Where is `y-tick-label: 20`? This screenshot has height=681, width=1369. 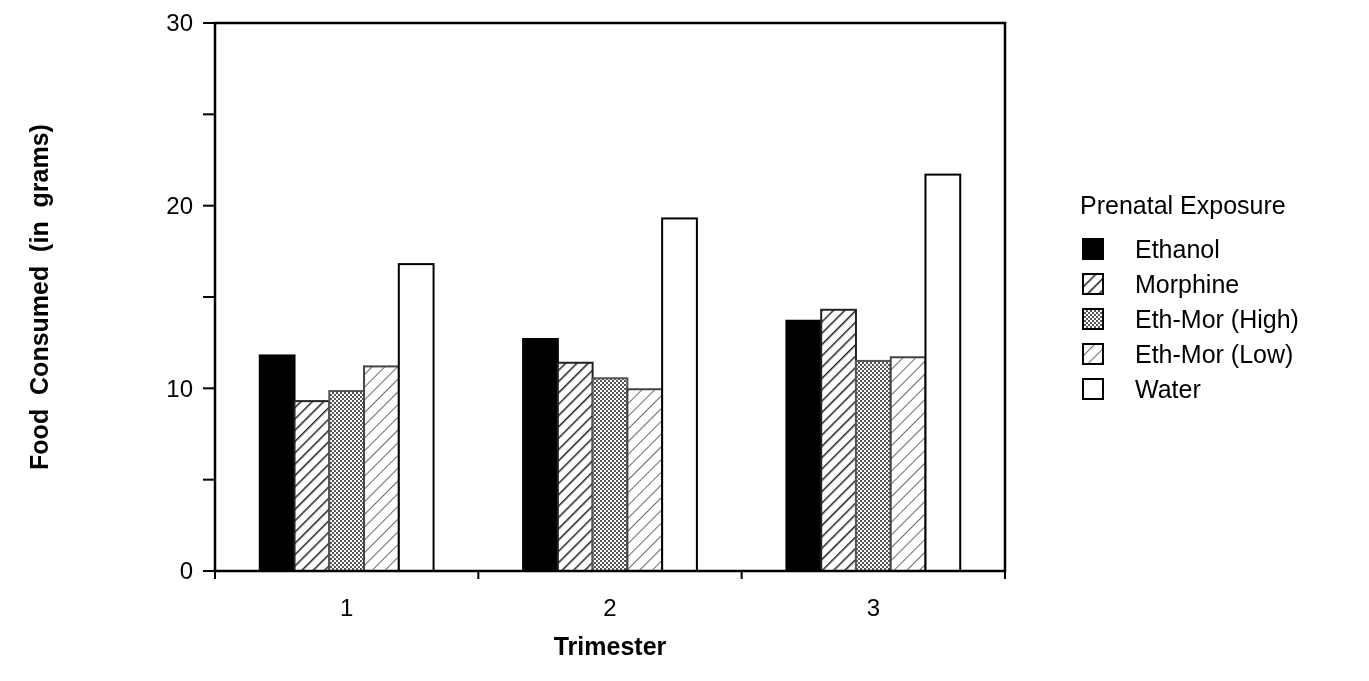
y-tick-label: 20 is located at coordinates (179, 206).